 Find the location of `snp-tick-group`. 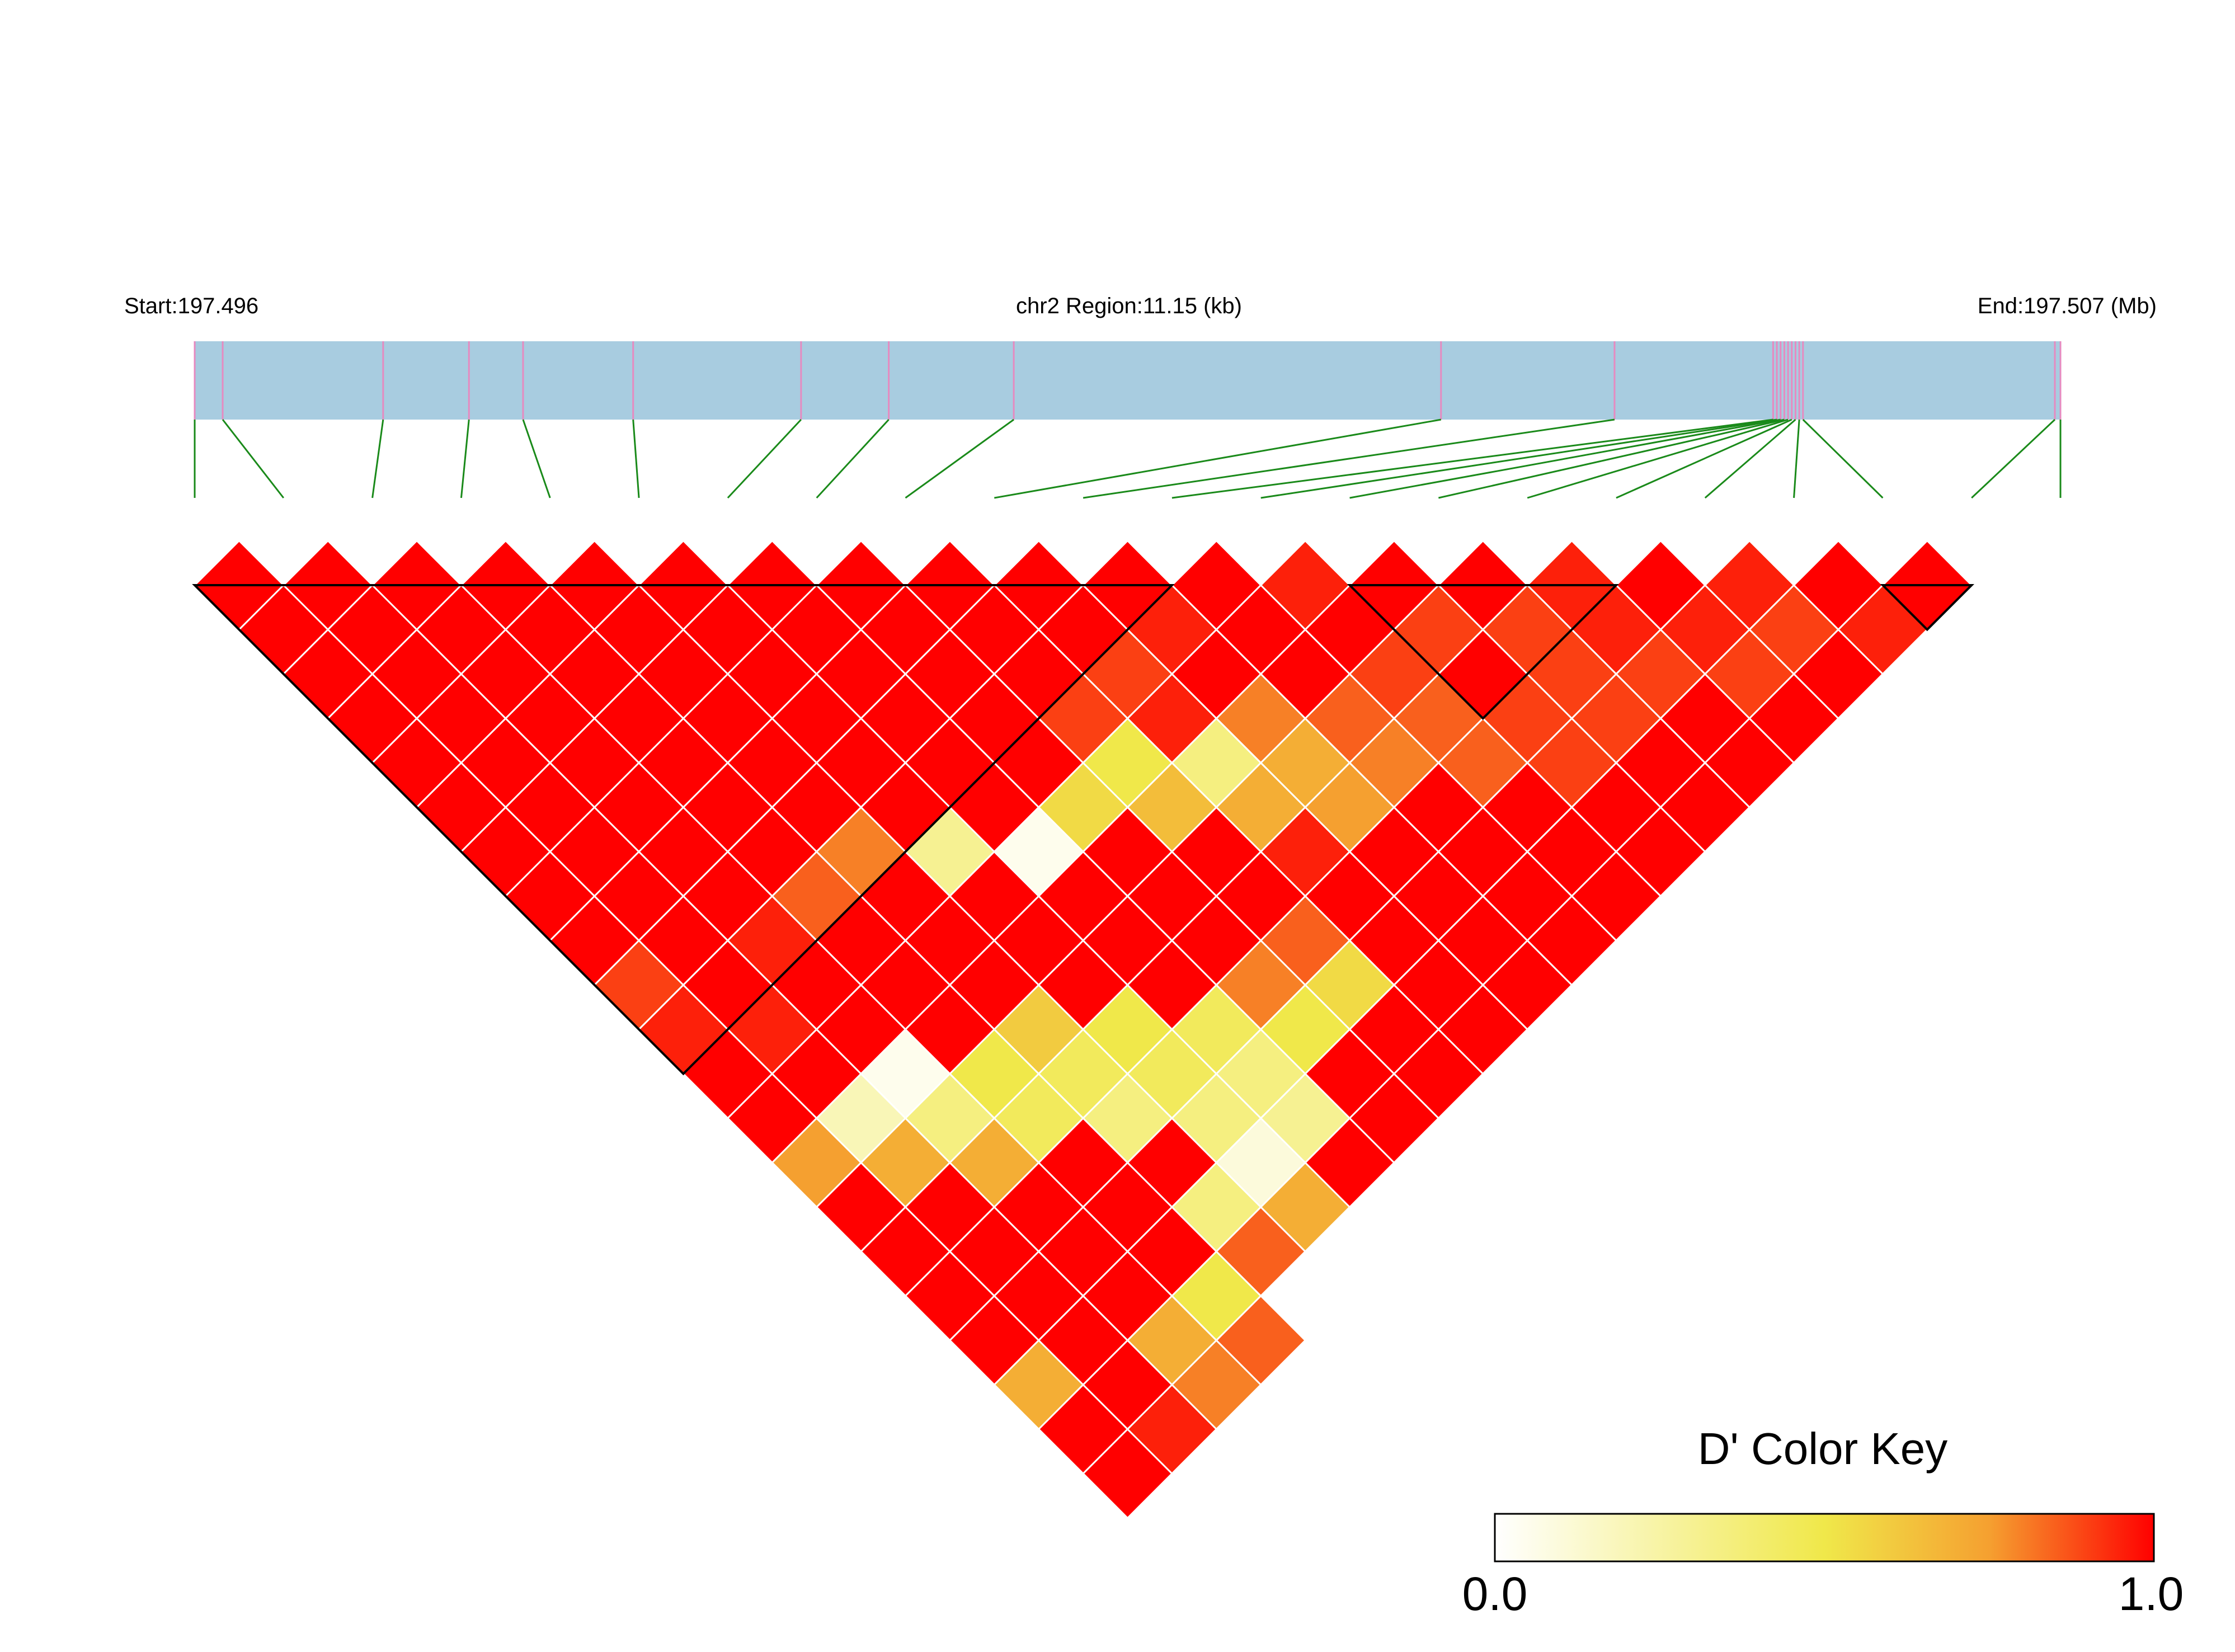

snp-tick-group is located at coordinates (1128, 381).